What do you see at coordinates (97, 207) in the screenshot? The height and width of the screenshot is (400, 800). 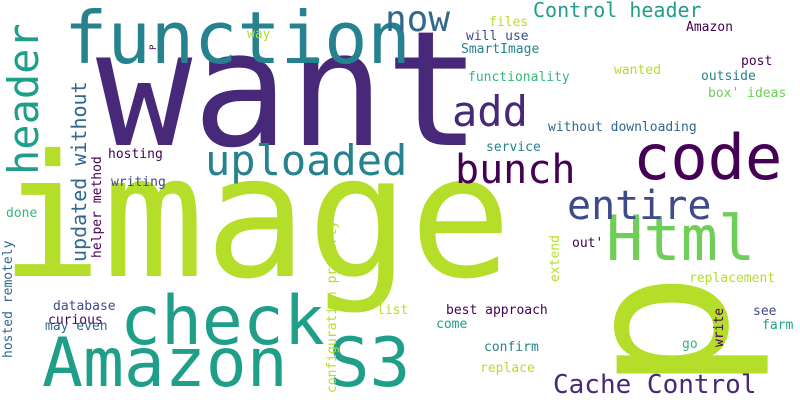 I see `word-helper-method: helper method` at bounding box center [97, 207].